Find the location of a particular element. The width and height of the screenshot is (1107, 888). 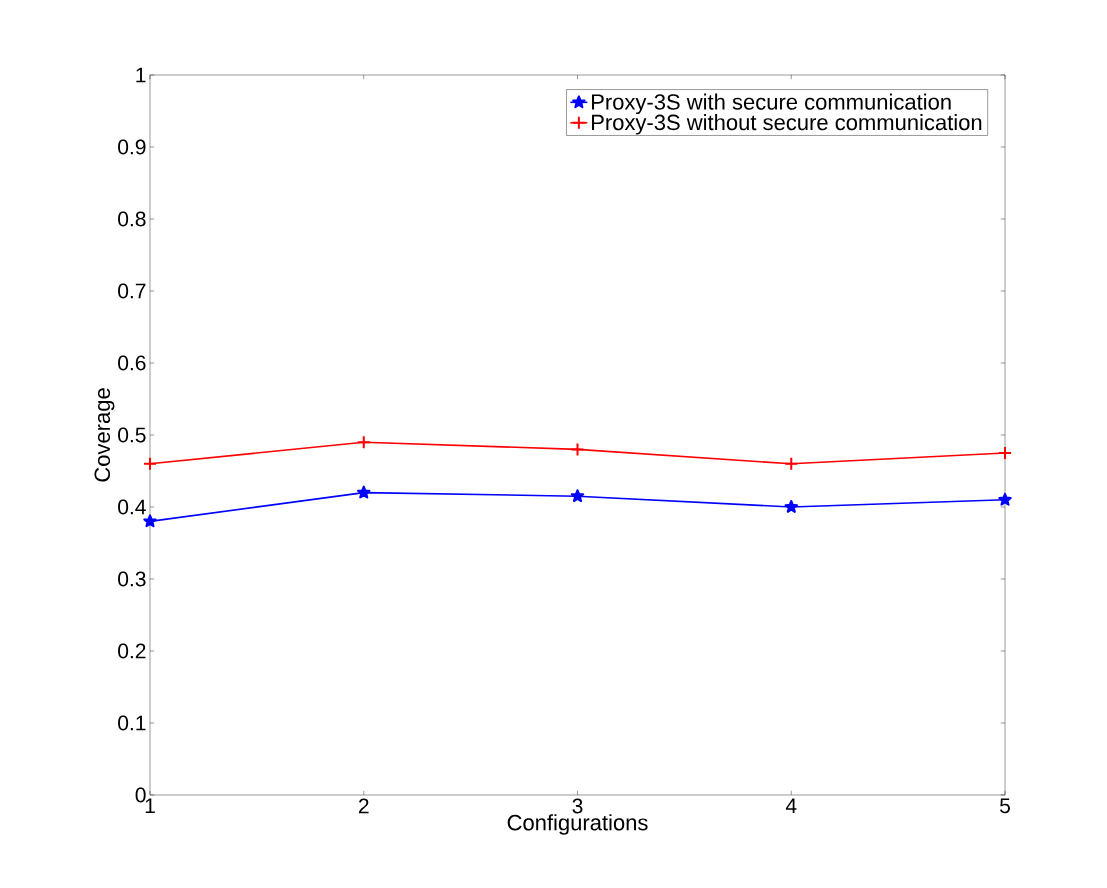

x-tick-label: 3 is located at coordinates (577, 806).